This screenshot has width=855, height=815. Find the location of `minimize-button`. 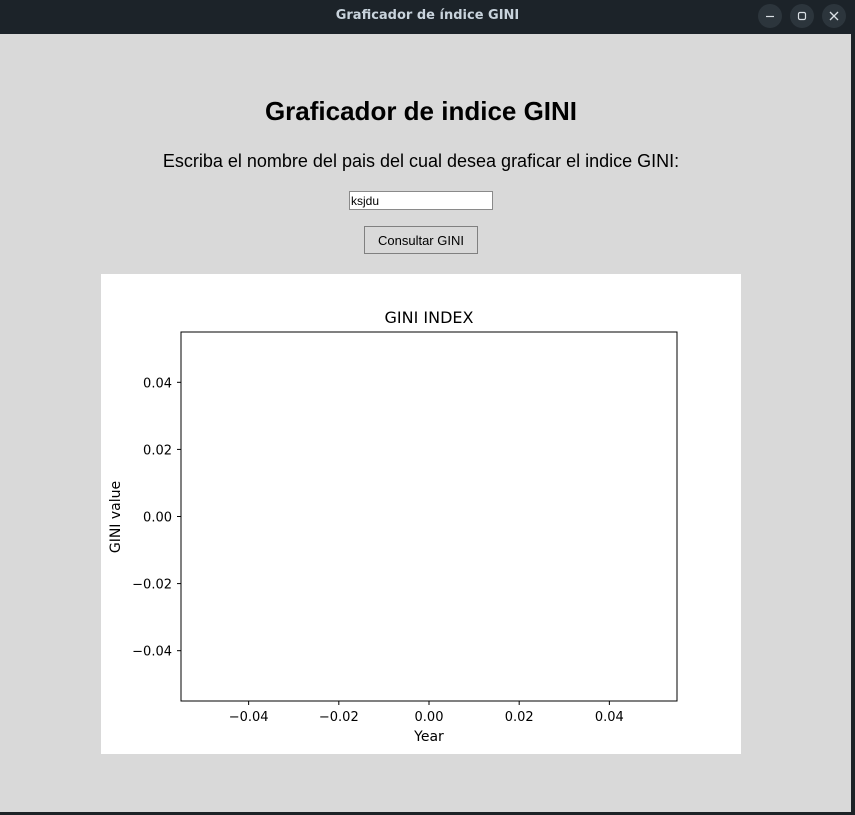

minimize-button is located at coordinates (770, 16).